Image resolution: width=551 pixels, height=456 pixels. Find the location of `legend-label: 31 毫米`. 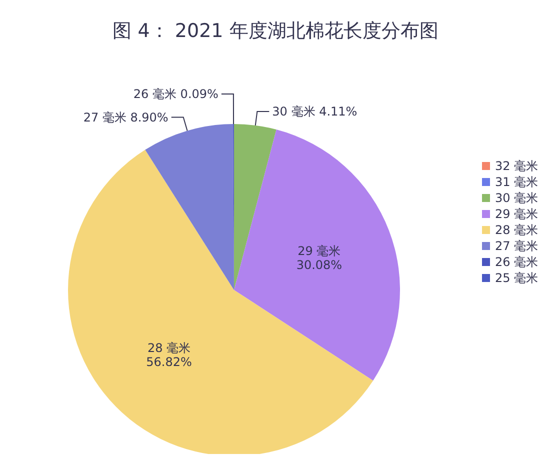

legend-label: 31 毫米 is located at coordinates (516, 182).